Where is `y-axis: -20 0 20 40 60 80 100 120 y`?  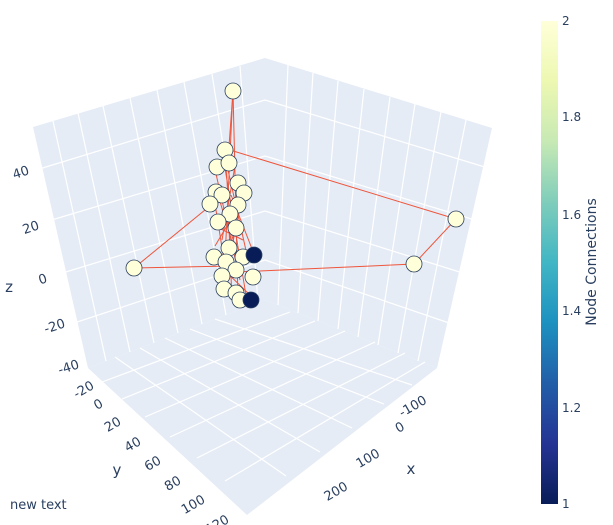
y-axis: -20 0 20 40 60 80 100 120 y is located at coordinates (151, 451).